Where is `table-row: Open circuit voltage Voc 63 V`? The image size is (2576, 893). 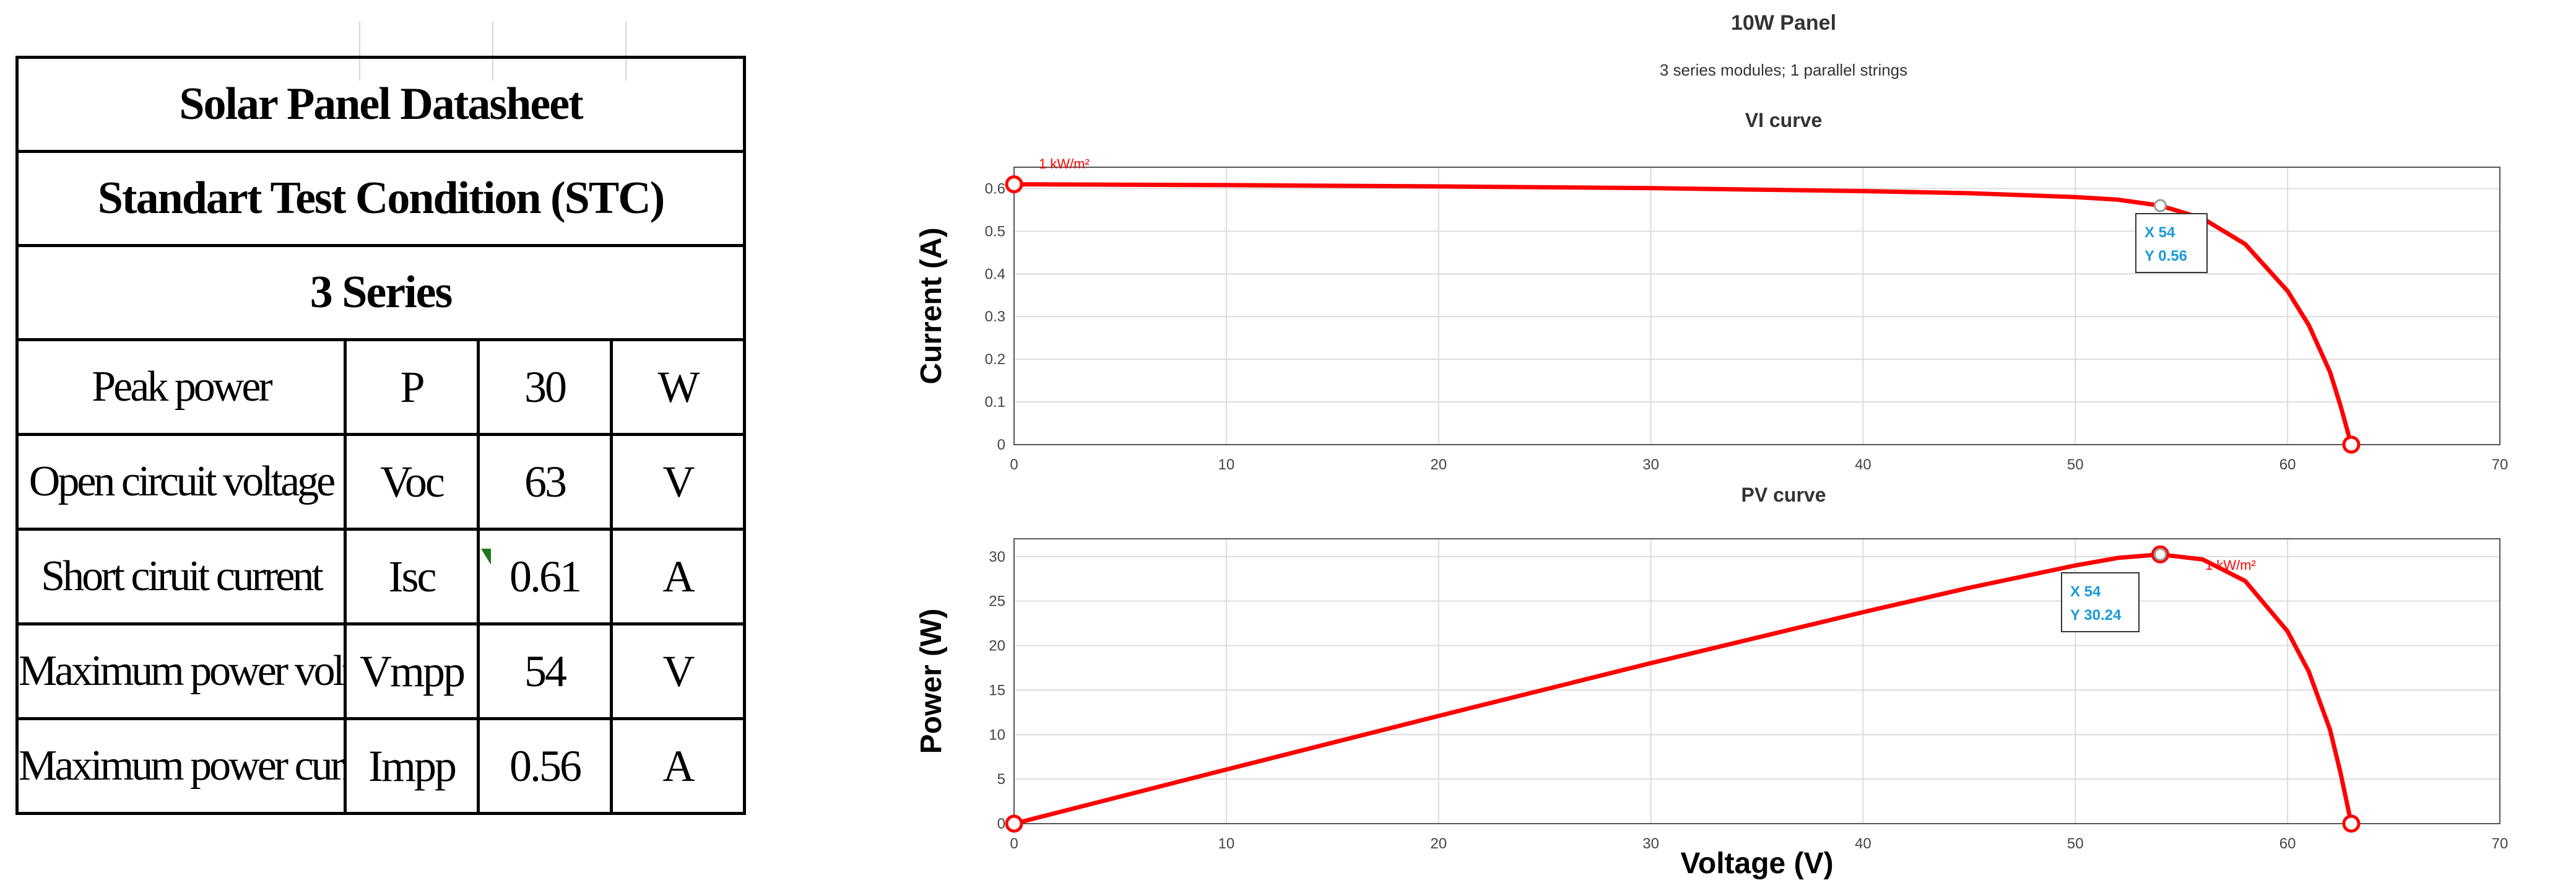
table-row: Open circuit voltage Voc 63 V is located at coordinates (381, 482).